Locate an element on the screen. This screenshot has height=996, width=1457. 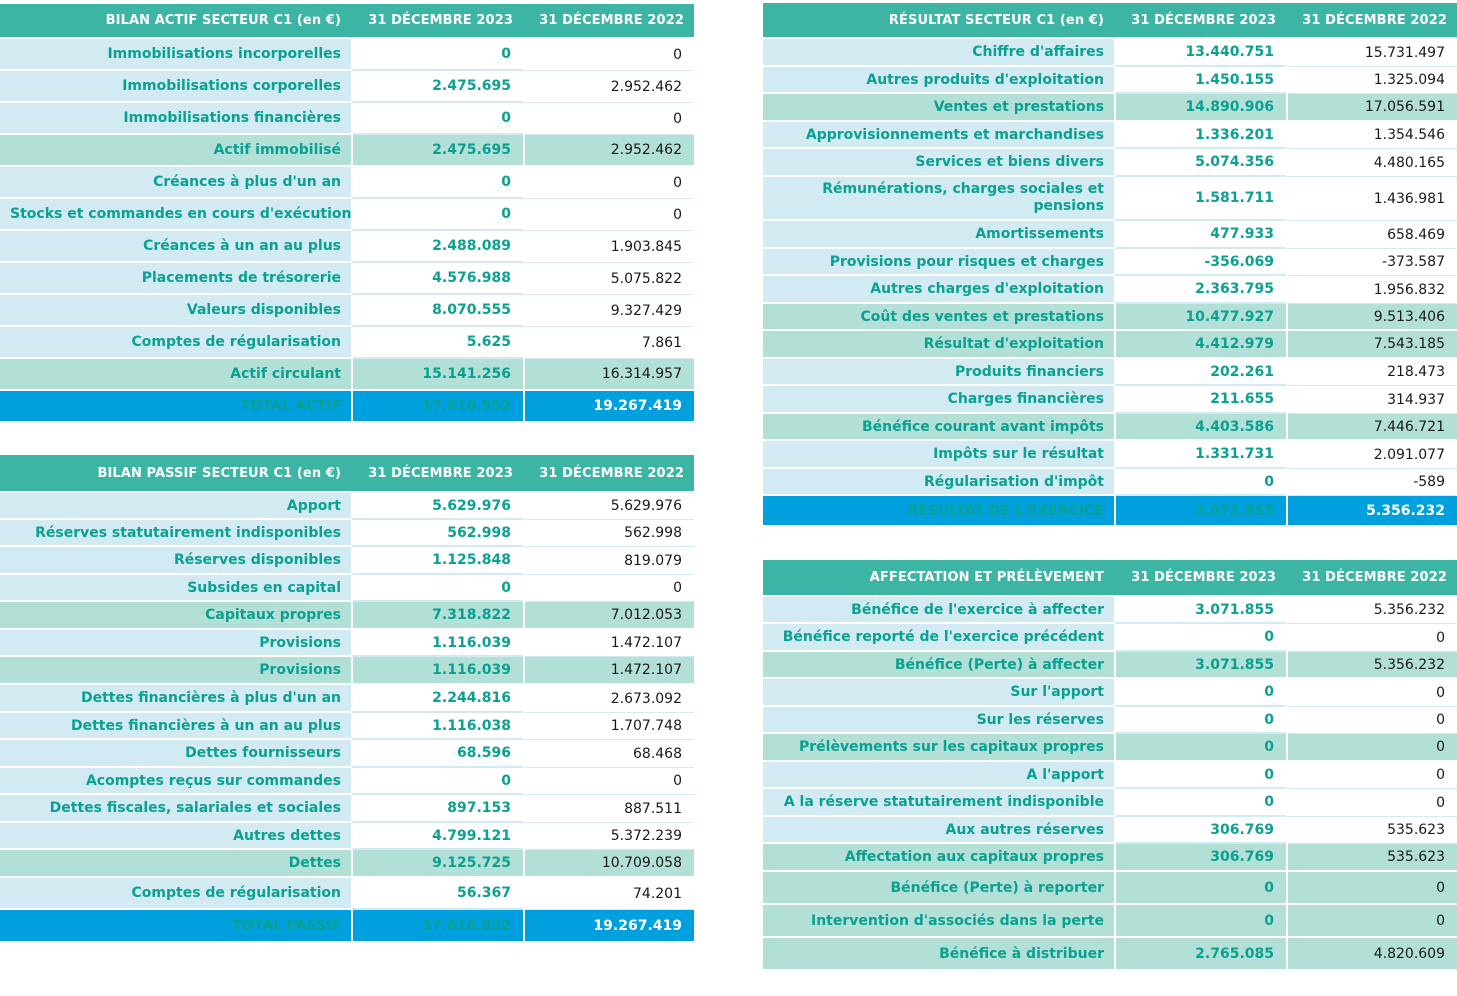
table-row: Dettes fournisseurs 68.596 68.468 is located at coordinates (347, 754).